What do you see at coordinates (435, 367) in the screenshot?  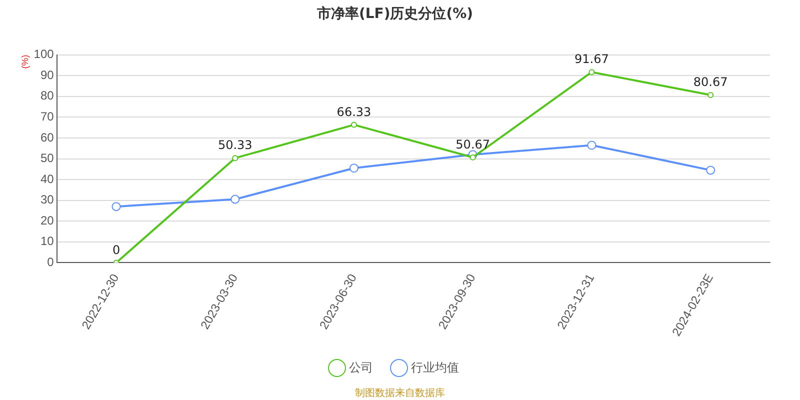 I see `legend-label: 行业均值` at bounding box center [435, 367].